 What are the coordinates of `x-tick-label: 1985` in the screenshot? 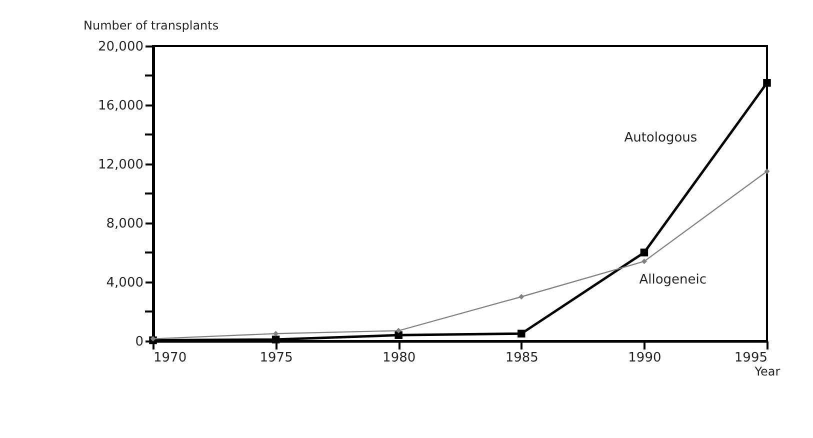 It's located at (521, 358).